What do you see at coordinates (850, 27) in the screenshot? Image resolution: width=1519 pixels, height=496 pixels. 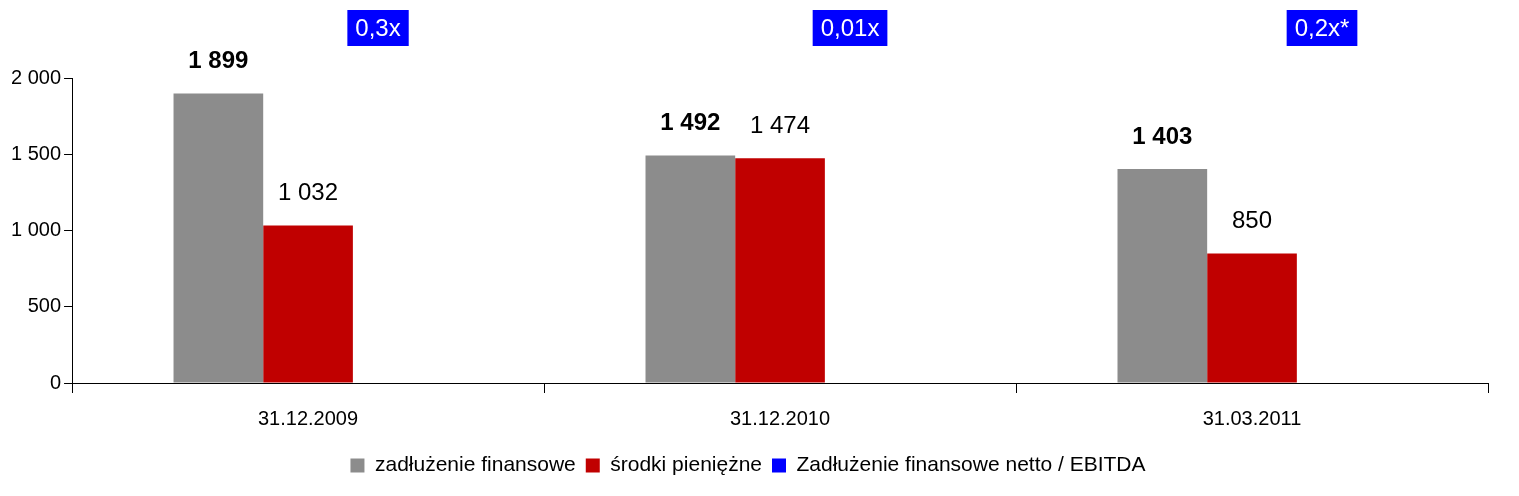 I see `text: 0,01x` at bounding box center [850, 27].